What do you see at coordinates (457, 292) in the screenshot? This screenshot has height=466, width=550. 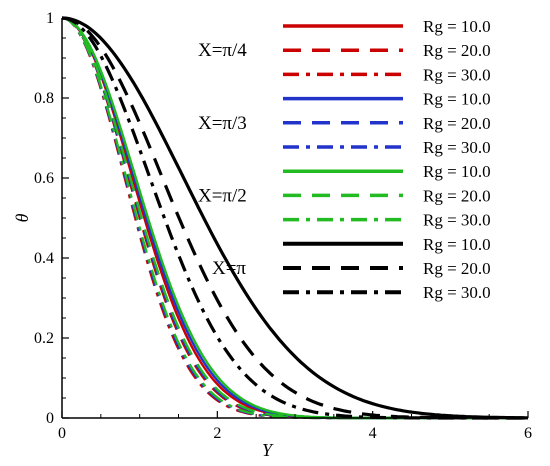 I see `legend-label-g3-s2: Rg = 30.0` at bounding box center [457, 292].